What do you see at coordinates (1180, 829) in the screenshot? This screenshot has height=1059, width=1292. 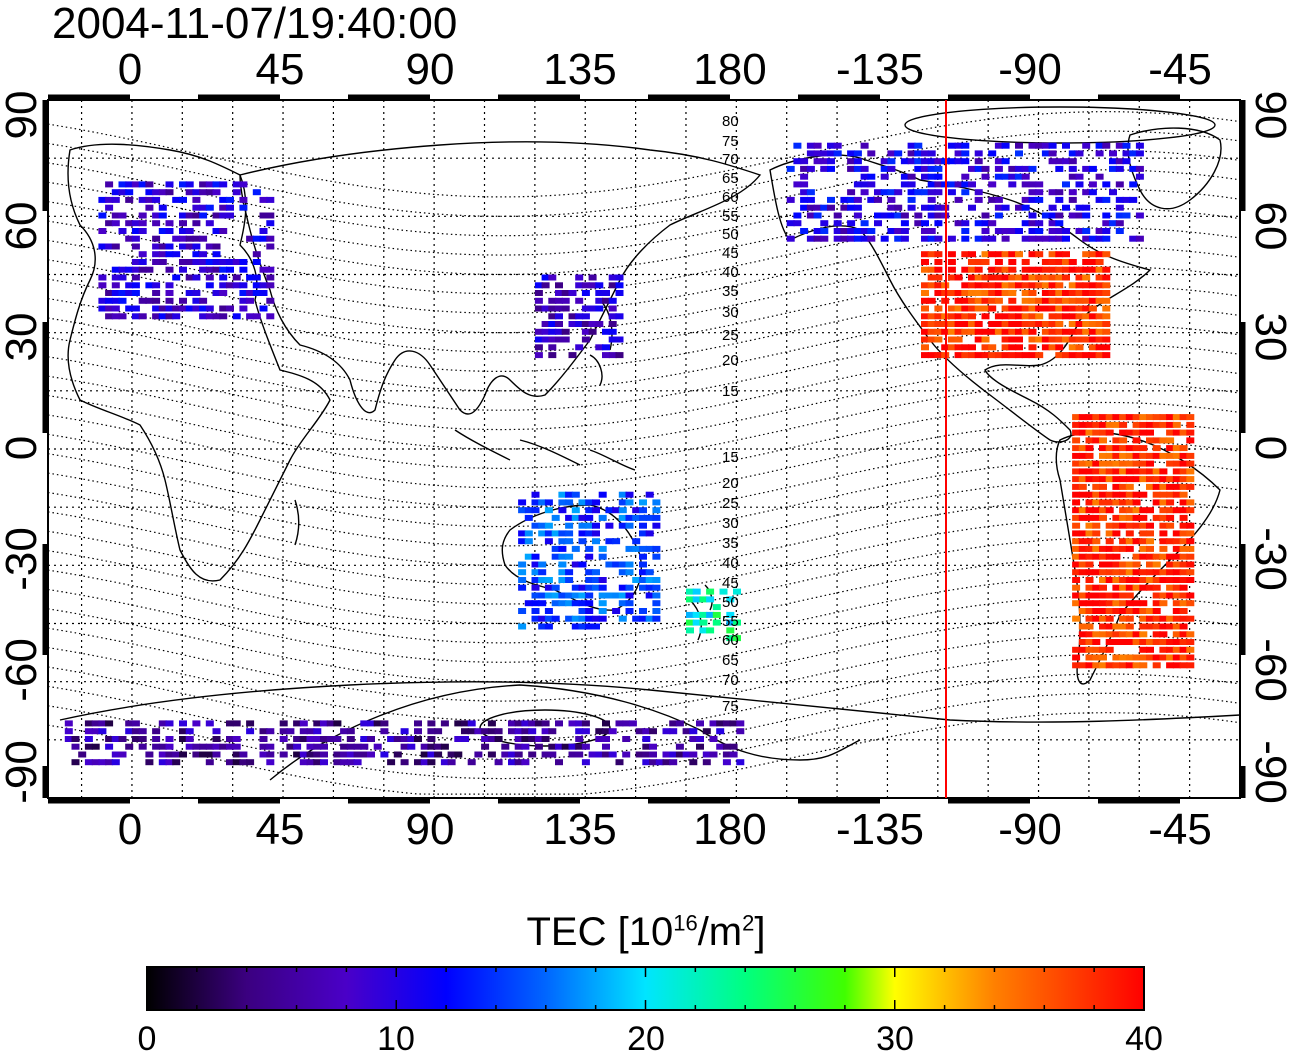 I see `bottom-lon-tick: -45` at bounding box center [1180, 829].